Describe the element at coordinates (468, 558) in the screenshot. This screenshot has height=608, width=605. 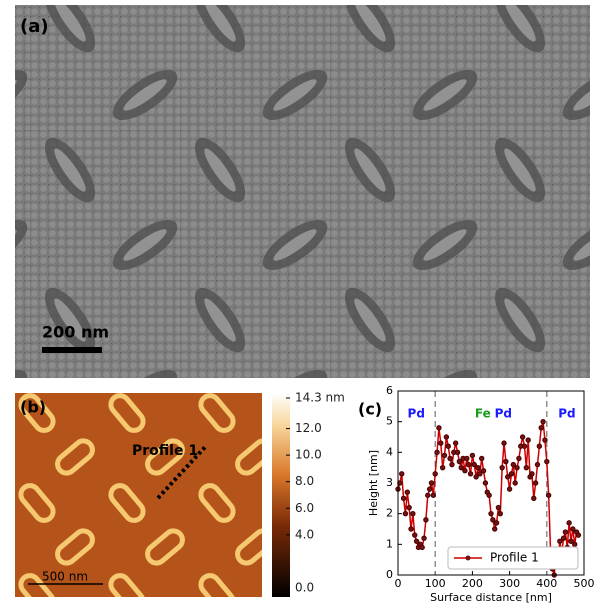
I see `legend-marker` at that location.